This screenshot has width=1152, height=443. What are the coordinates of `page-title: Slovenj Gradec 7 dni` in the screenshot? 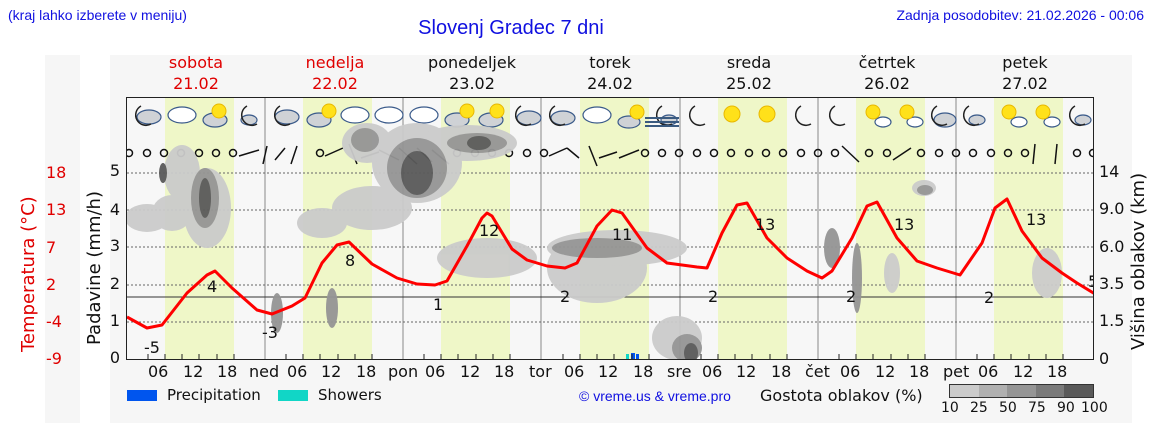 It's located at (511, 28).